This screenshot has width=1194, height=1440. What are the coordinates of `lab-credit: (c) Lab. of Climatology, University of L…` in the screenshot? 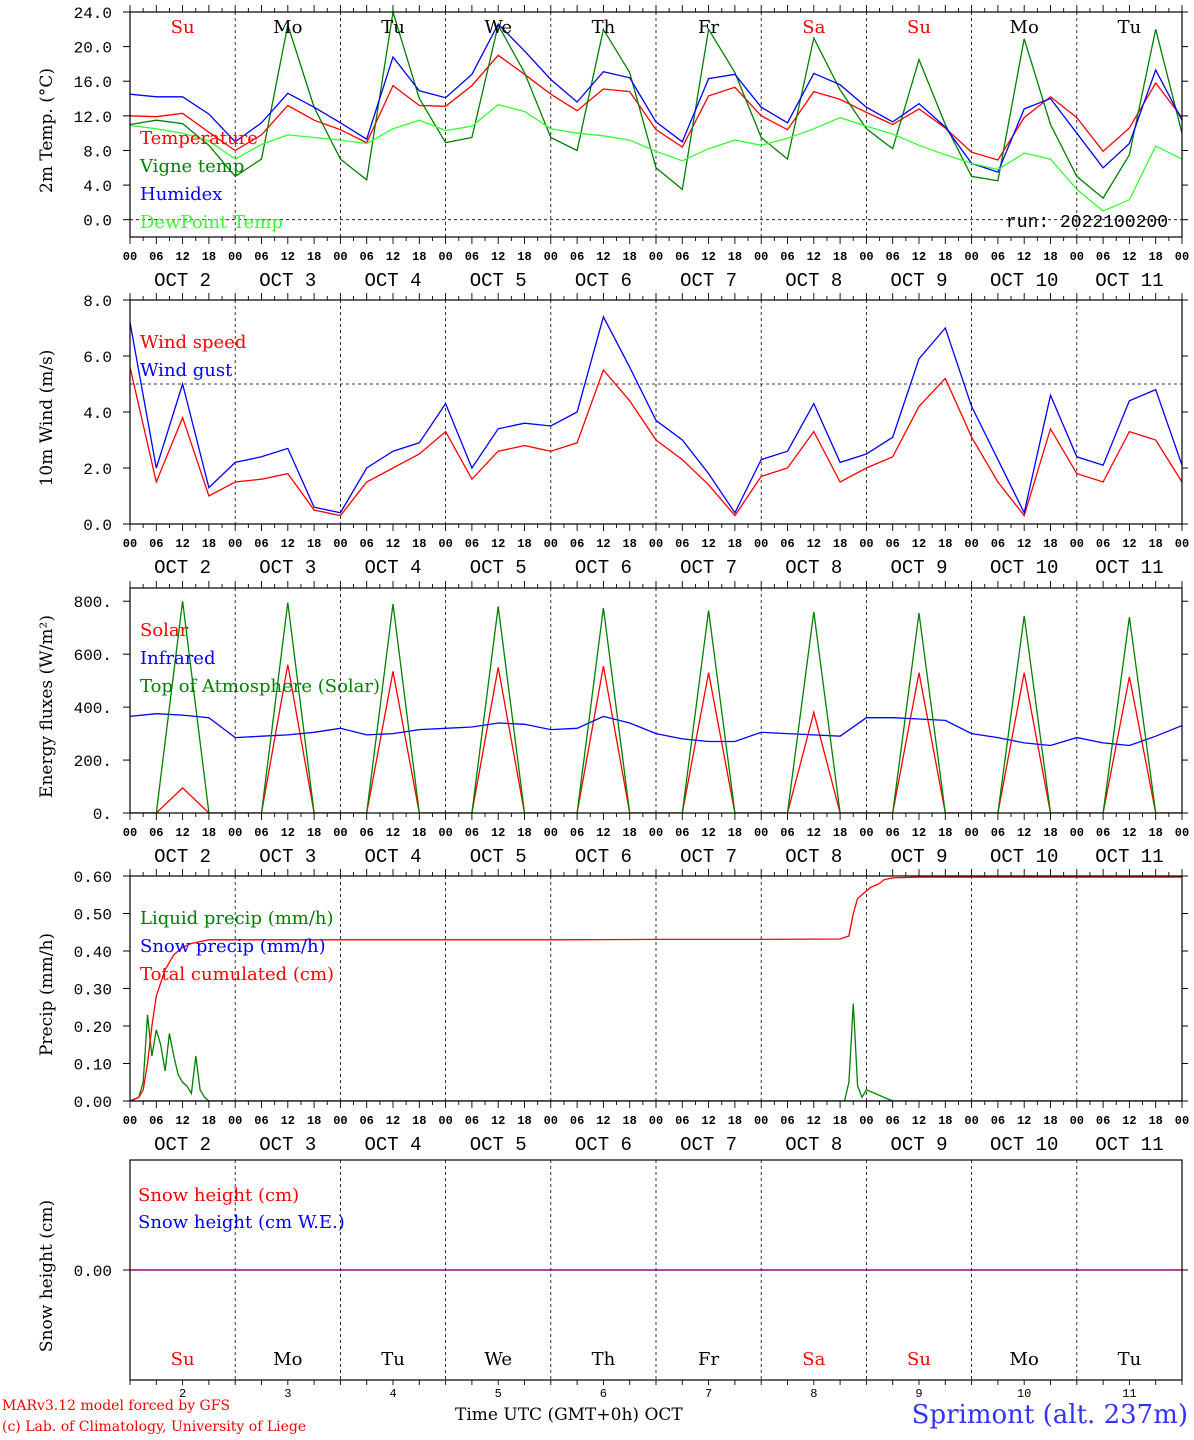 It's located at (154, 1427).